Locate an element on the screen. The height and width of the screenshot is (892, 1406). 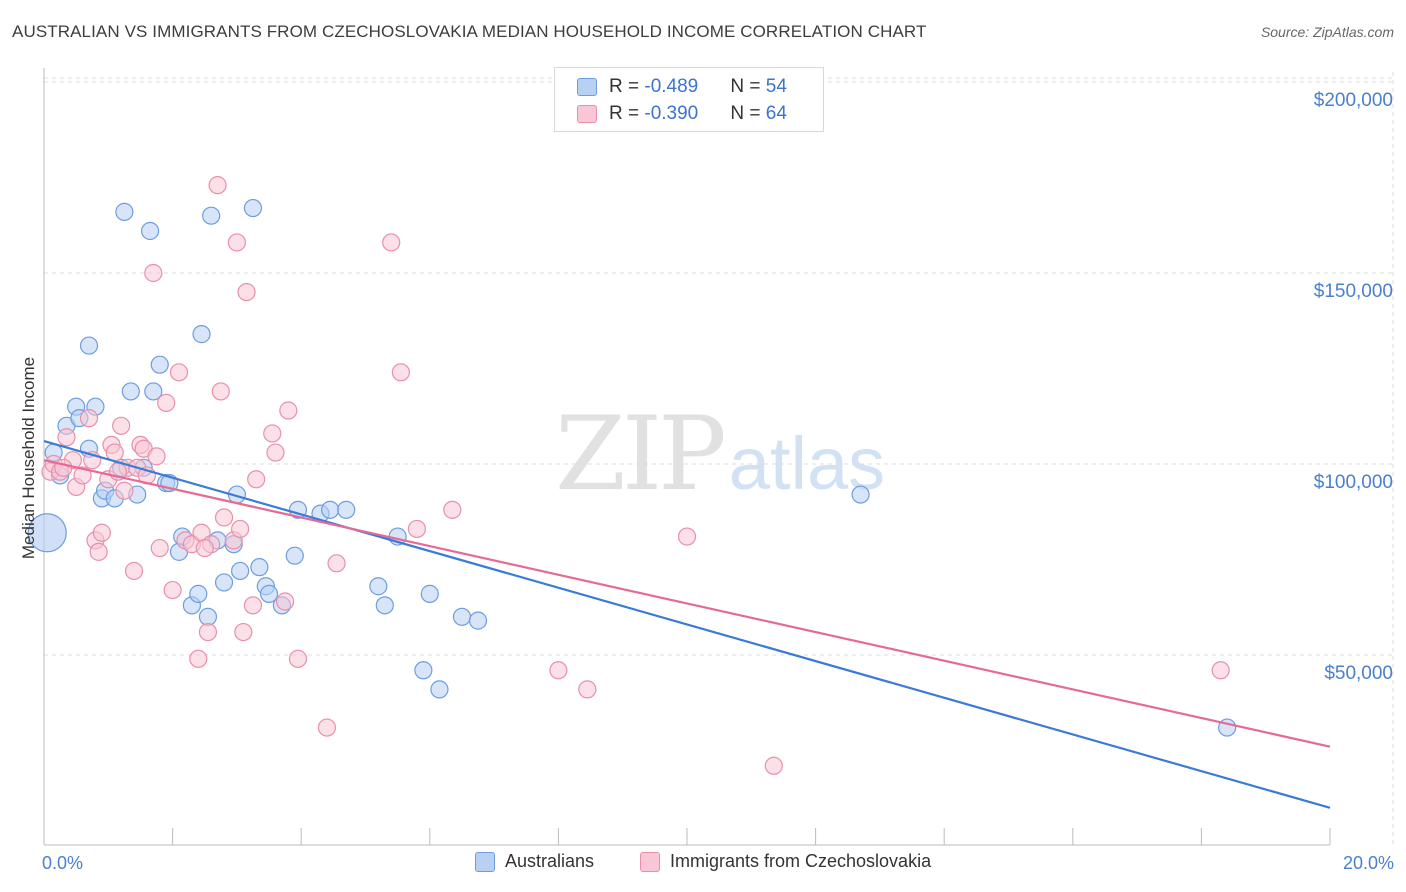
correlation-legend: R = -0.489 N = 54 R = -0.390 N = 64 is located at coordinates (689, 99).